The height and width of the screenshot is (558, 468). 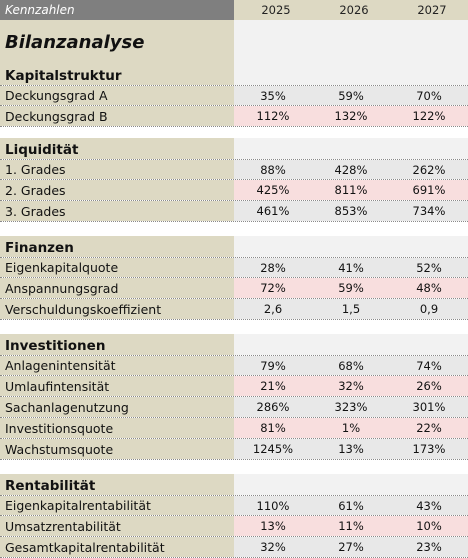 What do you see at coordinates (117, 309) in the screenshot?
I see `row-label-cell: Verschuldungskoeffizient` at bounding box center [117, 309].